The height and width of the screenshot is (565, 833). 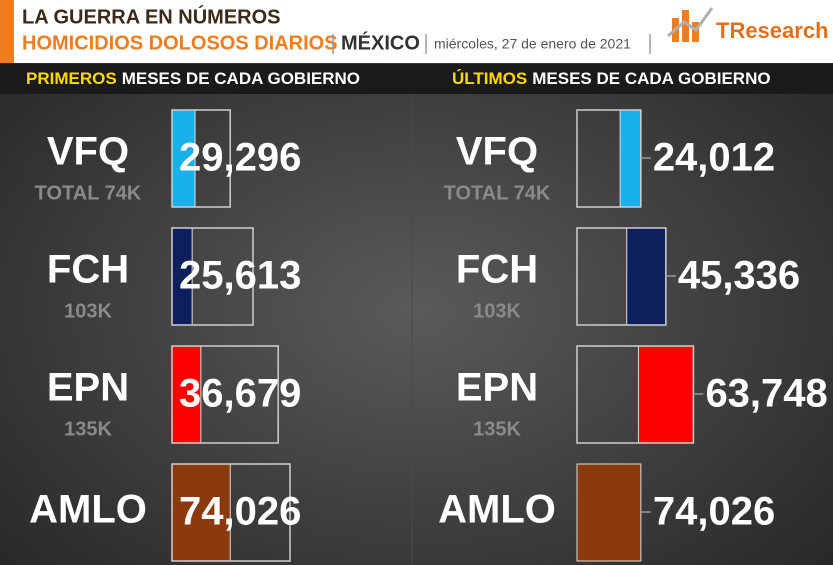 What do you see at coordinates (489, 78) in the screenshot?
I see `panel-highlight: ÚLTIMOS` at bounding box center [489, 78].